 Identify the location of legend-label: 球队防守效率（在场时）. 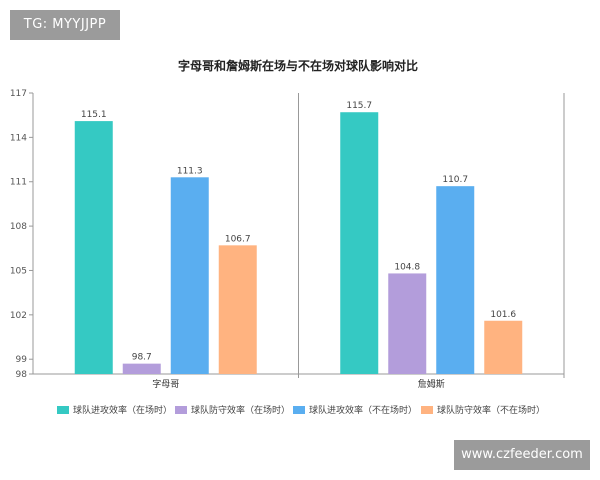
(240, 410).